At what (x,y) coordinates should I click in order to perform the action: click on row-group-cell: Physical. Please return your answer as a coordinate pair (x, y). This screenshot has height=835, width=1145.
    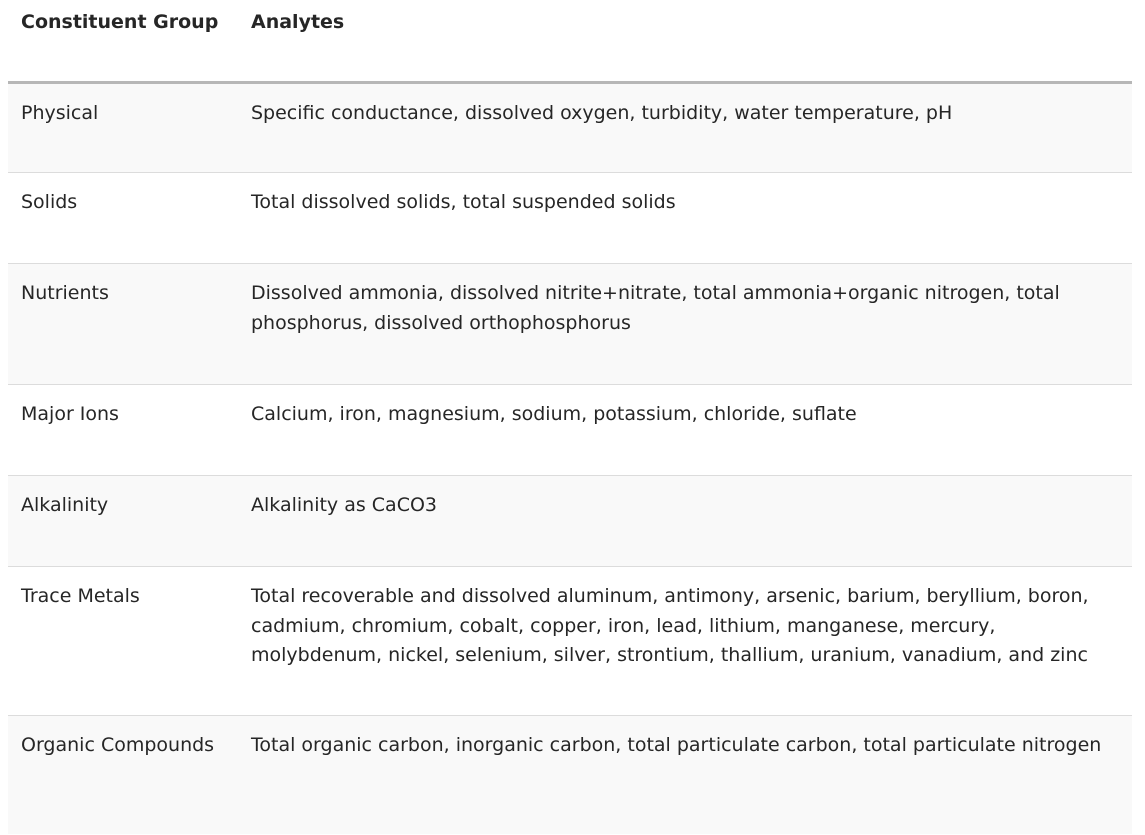
    Looking at the image, I should click on (60, 113).